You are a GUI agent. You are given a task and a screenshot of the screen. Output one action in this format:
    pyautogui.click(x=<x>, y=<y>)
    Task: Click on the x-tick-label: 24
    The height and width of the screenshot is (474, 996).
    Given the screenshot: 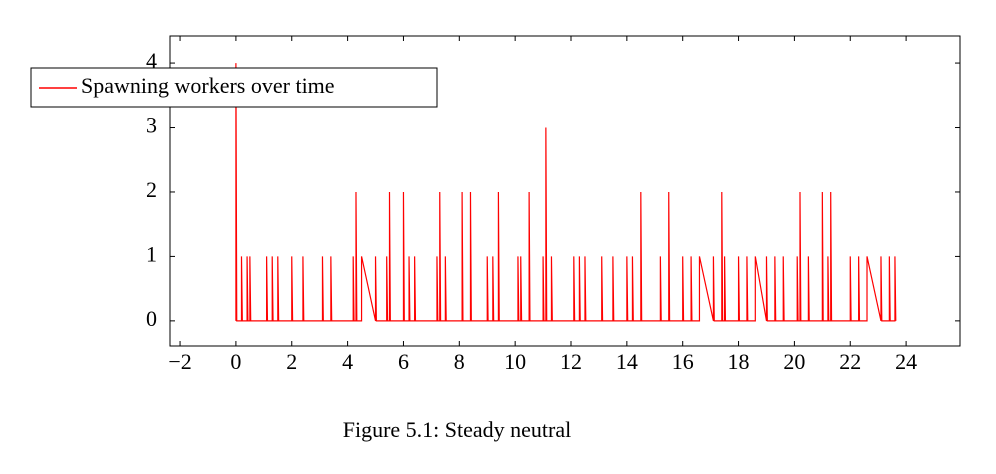 What is the action you would take?
    pyautogui.click(x=906, y=361)
    